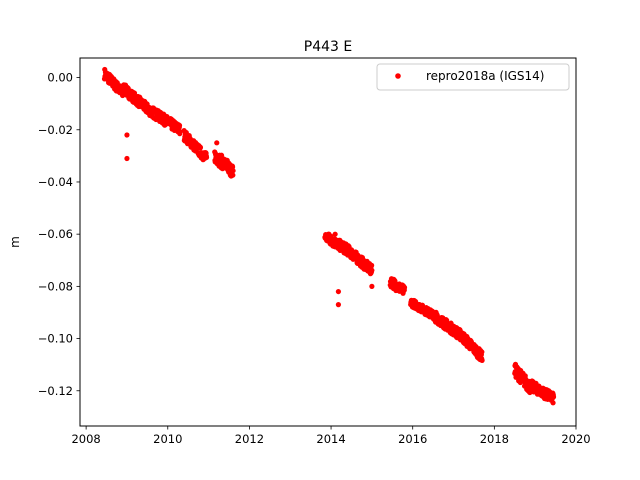  What do you see at coordinates (85, 439) in the screenshot?
I see `x-tick-label: 2008` at bounding box center [85, 439].